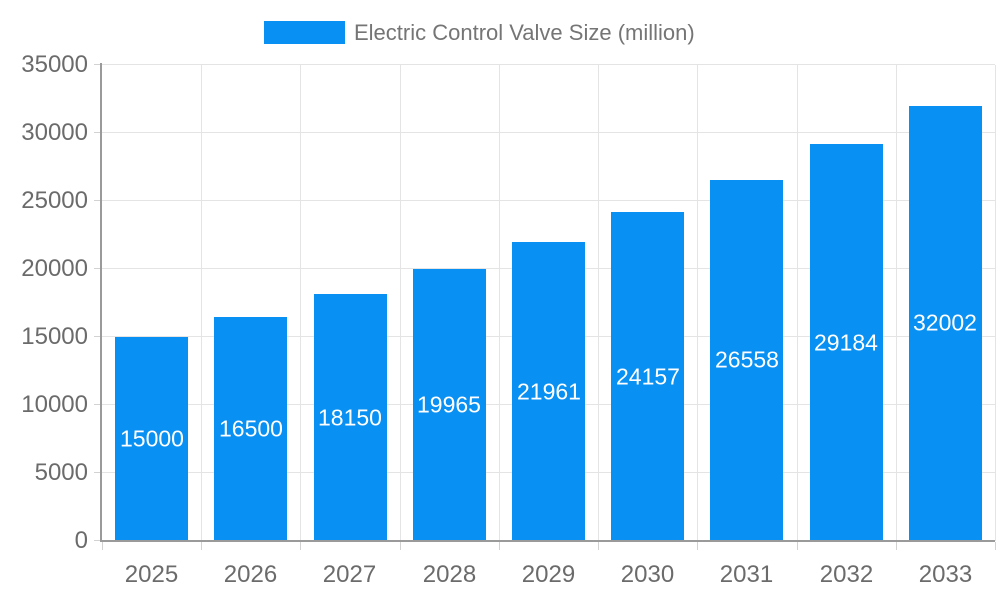 This screenshot has width=1000, height=600. I want to click on x-axis-tick-label: 2032, so click(846, 574).